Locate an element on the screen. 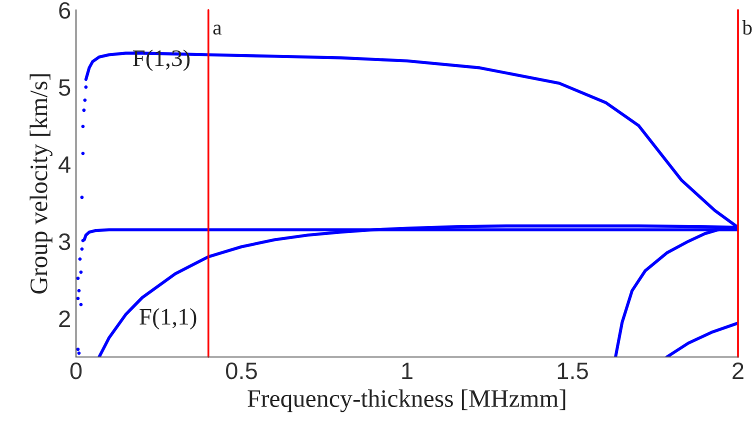 The width and height of the screenshot is (752, 441). y-tick-label: 2 is located at coordinates (64, 318).